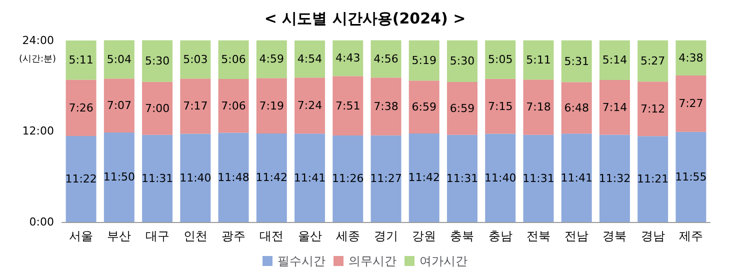 The width and height of the screenshot is (730, 274). I want to click on data-label: 7:15, so click(500, 106).